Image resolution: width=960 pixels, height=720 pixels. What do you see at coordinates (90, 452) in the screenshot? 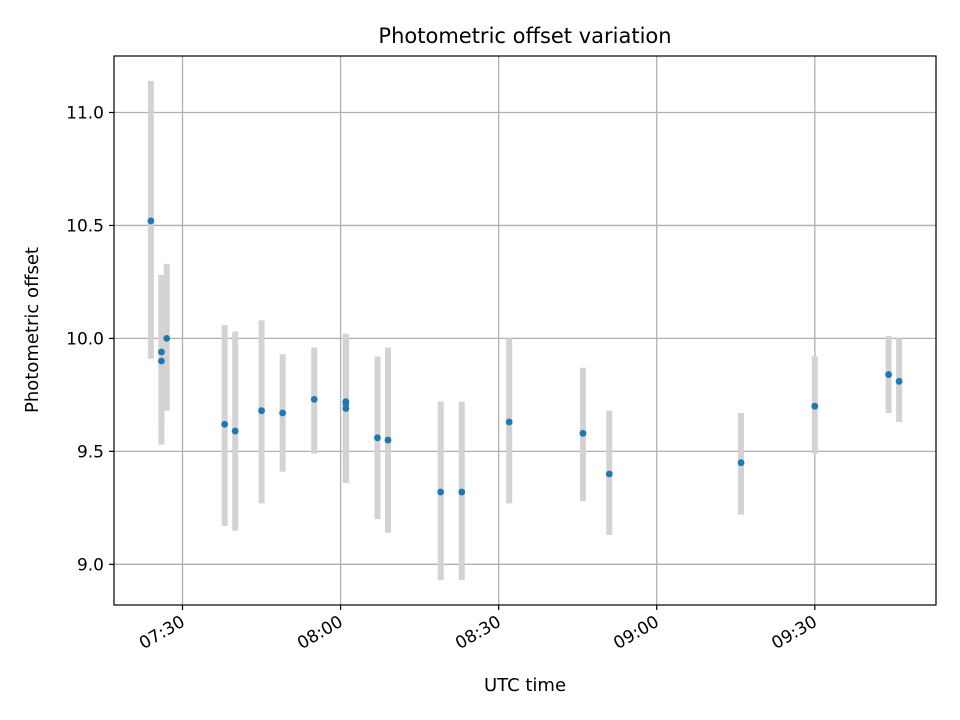
I see `y-tick-label: 9.5` at bounding box center [90, 452].